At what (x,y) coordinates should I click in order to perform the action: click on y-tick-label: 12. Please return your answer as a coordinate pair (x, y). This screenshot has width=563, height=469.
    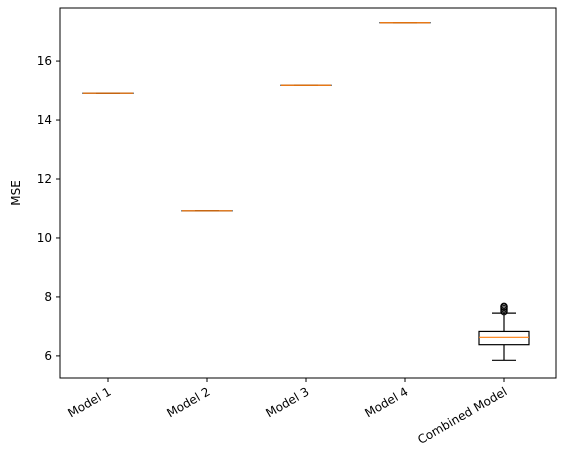
    Looking at the image, I should click on (44, 179).